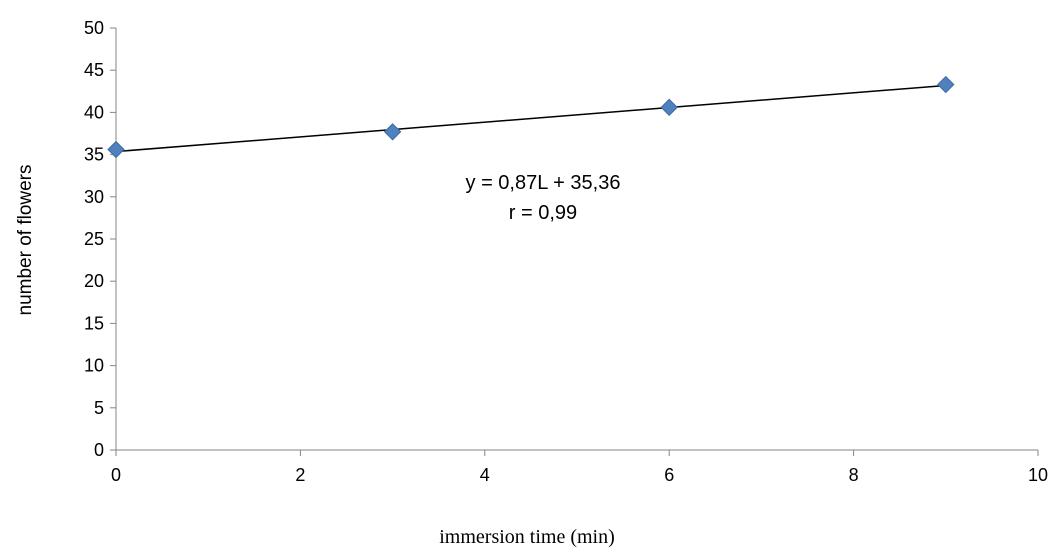 This screenshot has height=551, width=1053. I want to click on y-tick-label: 45, so click(94, 70).